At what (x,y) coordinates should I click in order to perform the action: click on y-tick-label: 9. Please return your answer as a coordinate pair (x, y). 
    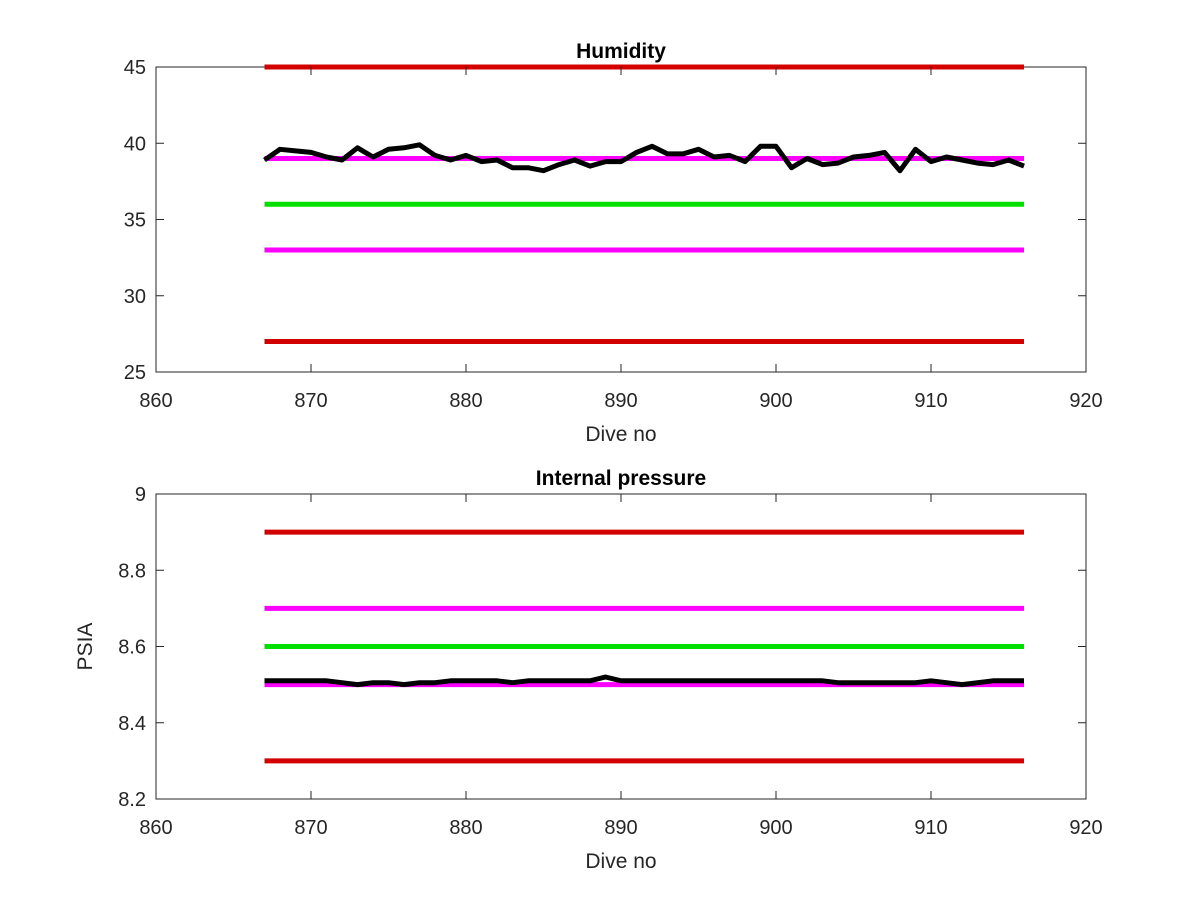
    Looking at the image, I should click on (140, 495).